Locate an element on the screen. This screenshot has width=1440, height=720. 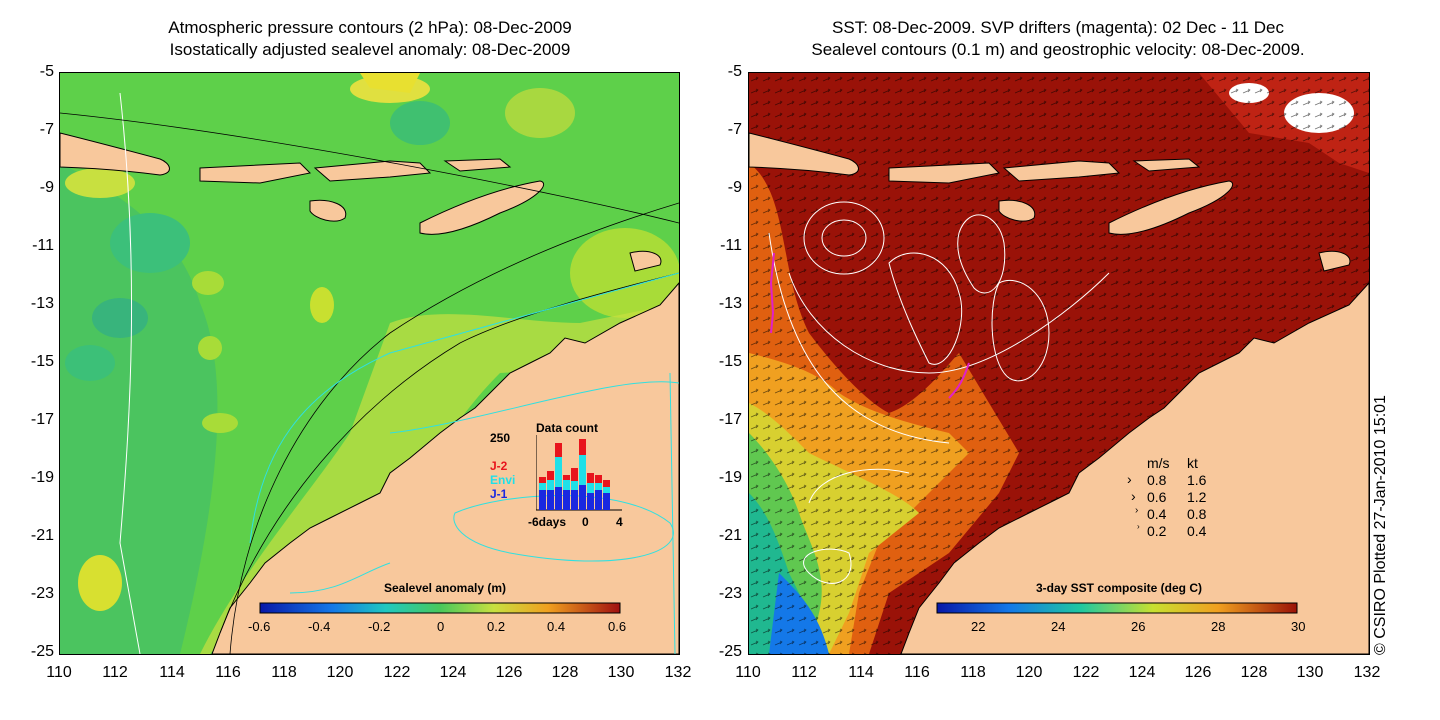
data-count-inset: Data count 250 J-2 Envi J-1 -6days 0 4 is located at coordinates (560, 476).